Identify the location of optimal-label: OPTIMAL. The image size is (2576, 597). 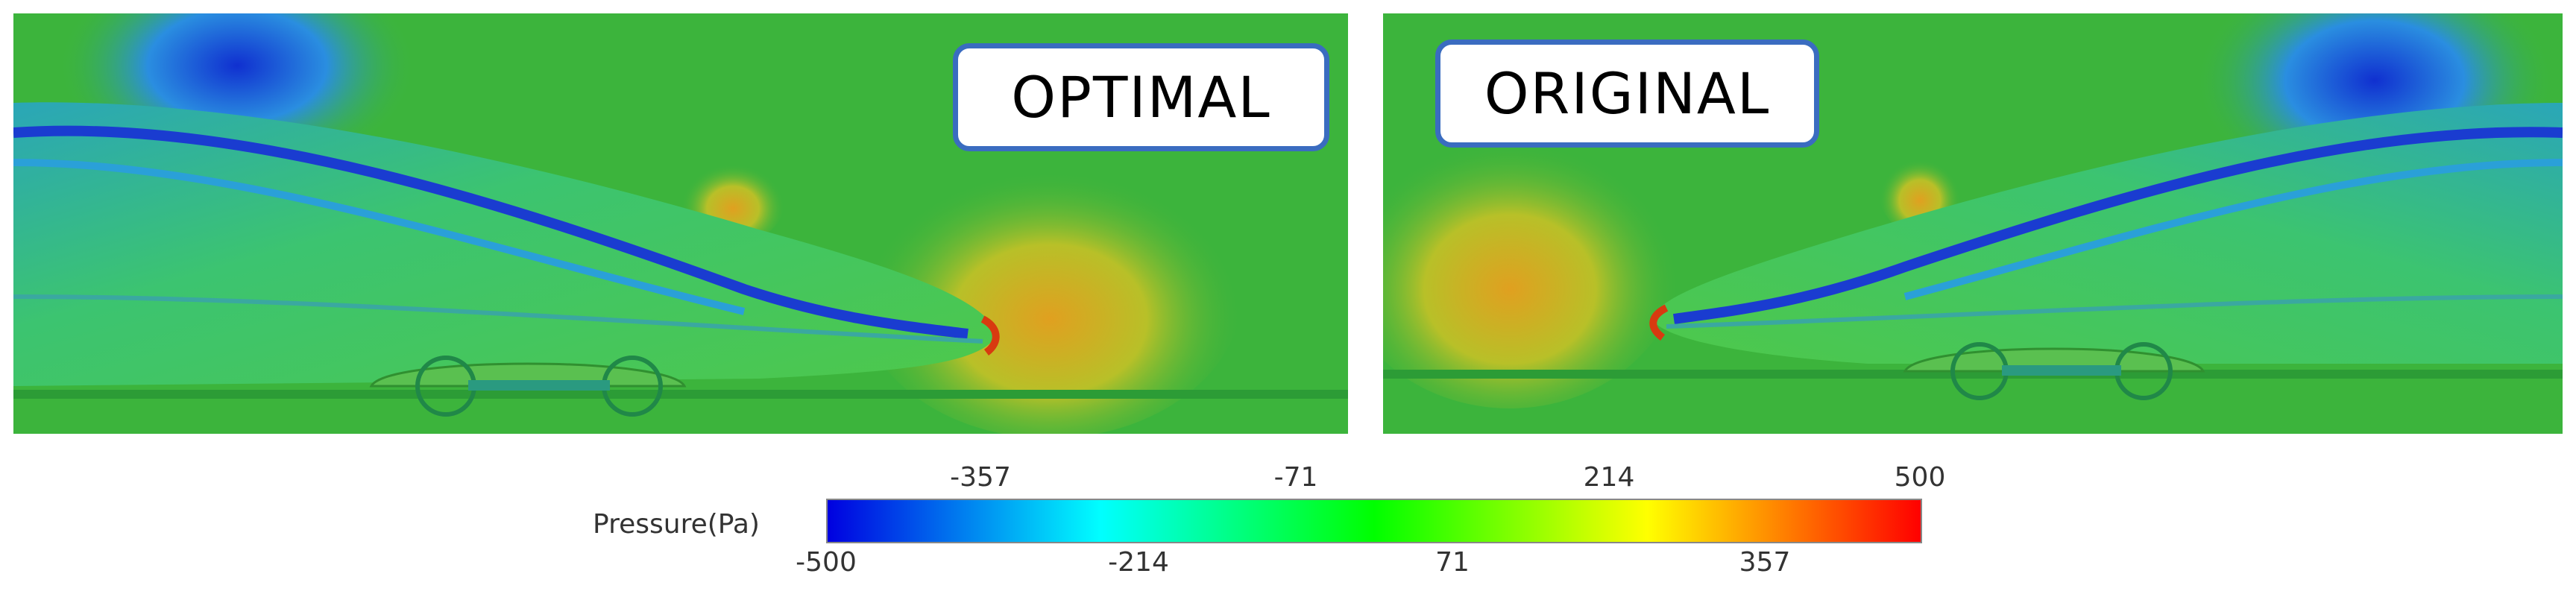
(1141, 97).